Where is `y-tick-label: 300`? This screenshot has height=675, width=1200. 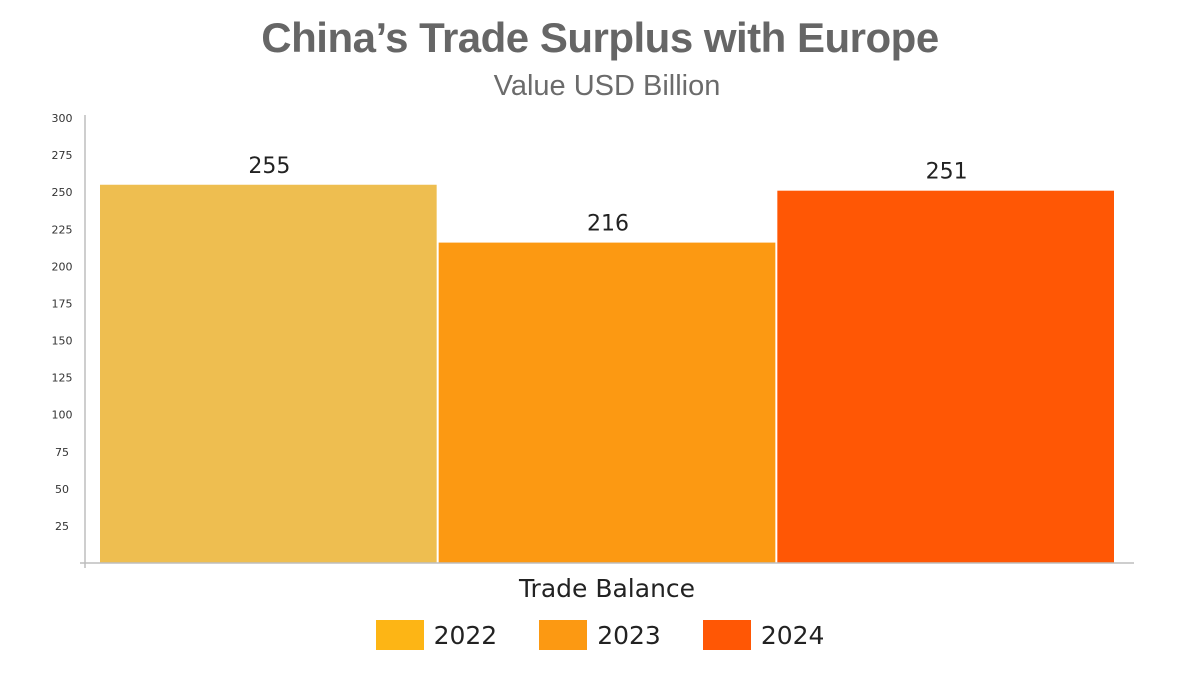
y-tick-label: 300 is located at coordinates (62, 118).